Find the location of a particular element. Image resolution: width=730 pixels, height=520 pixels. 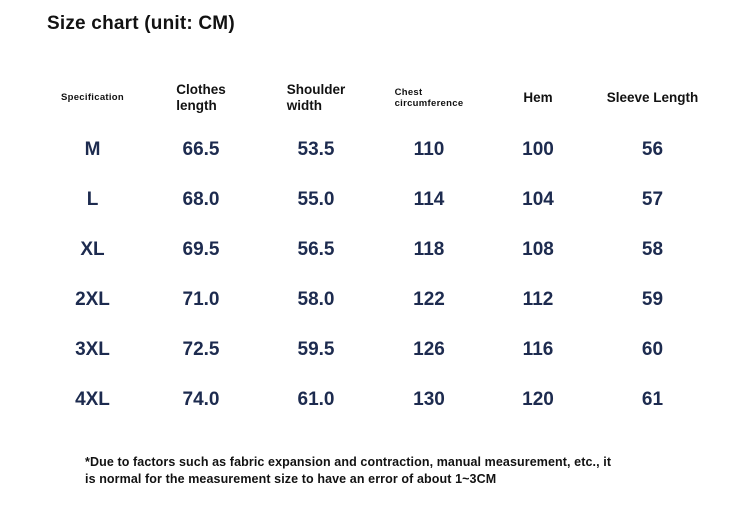

column-header-clothes-length: Clothes length is located at coordinates (201, 97).